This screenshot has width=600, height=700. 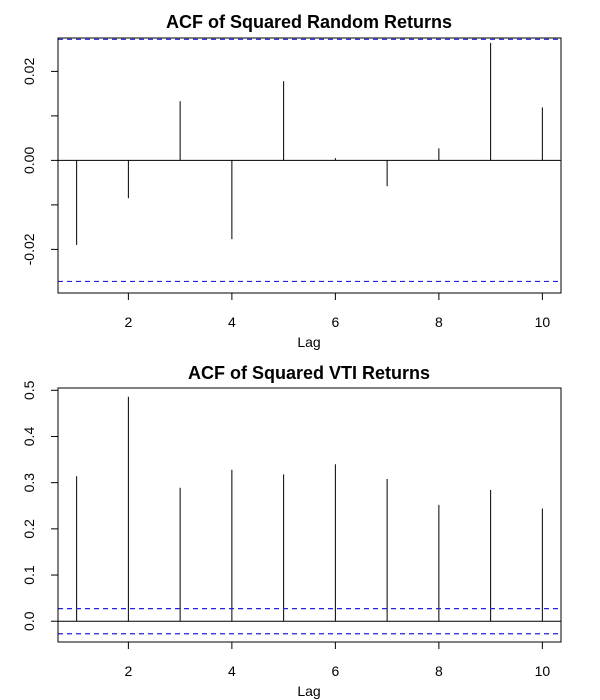 What do you see at coordinates (29, 249) in the screenshot?
I see `y-tick-label: -0.02` at bounding box center [29, 249].